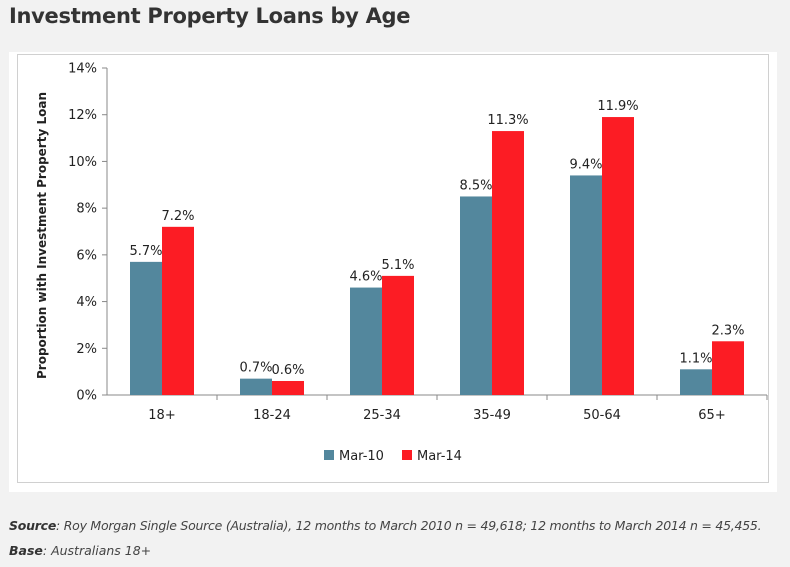 This screenshot has height=567, width=790. Describe the element at coordinates (145, 251) in the screenshot. I see `data-label: 5.7%` at that location.